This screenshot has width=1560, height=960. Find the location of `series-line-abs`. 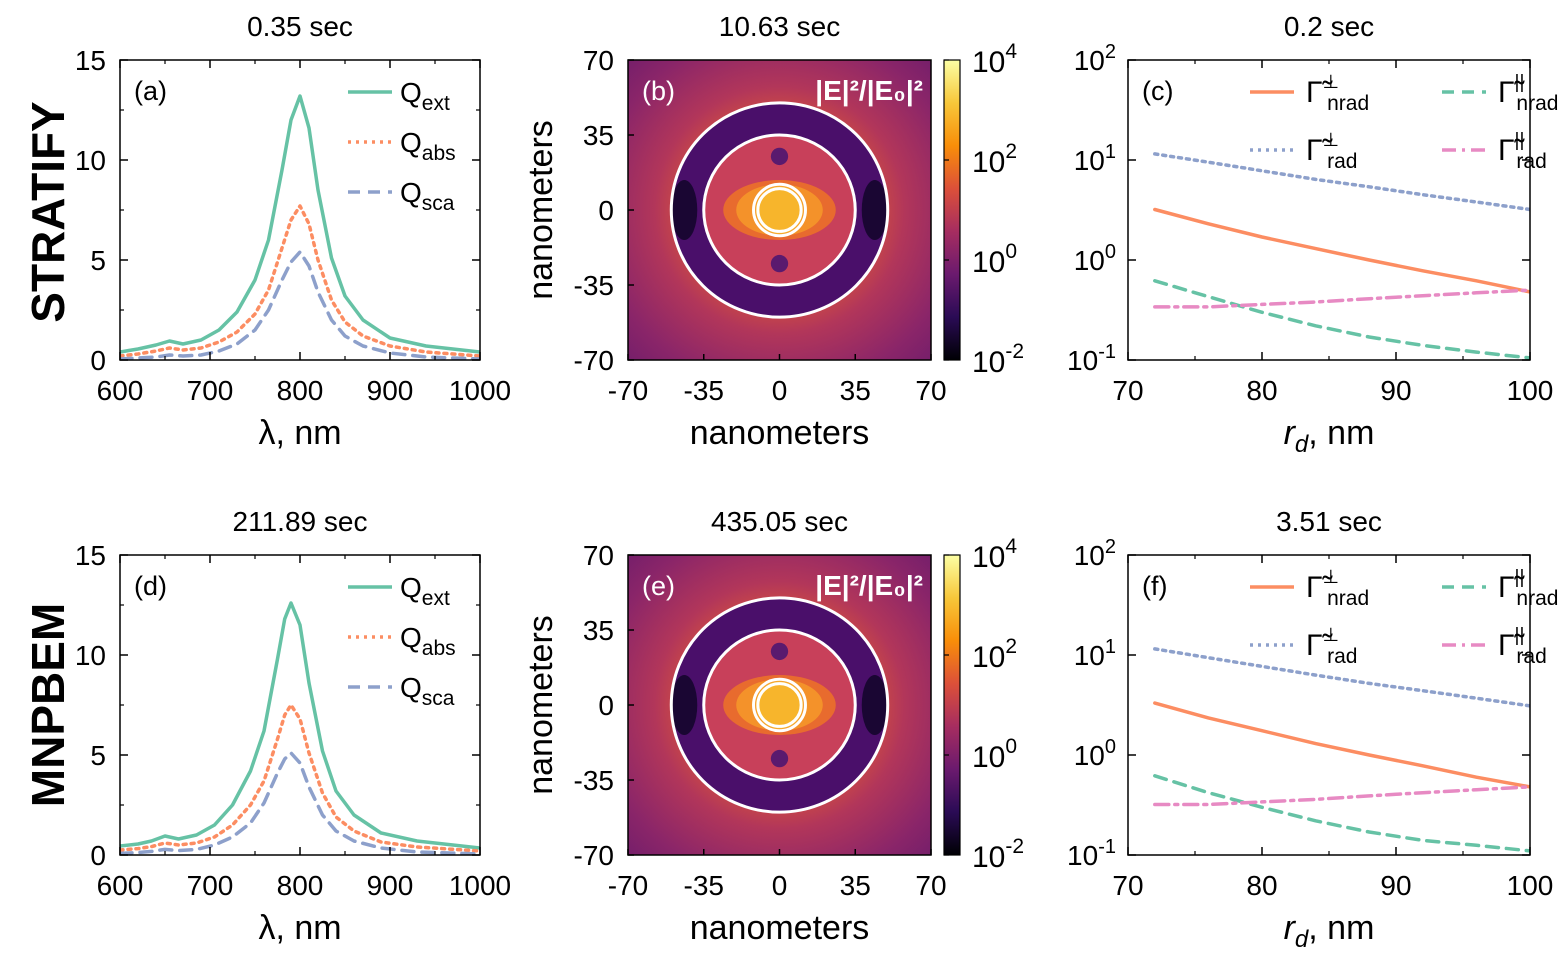

series-line-abs is located at coordinates (300, 281).